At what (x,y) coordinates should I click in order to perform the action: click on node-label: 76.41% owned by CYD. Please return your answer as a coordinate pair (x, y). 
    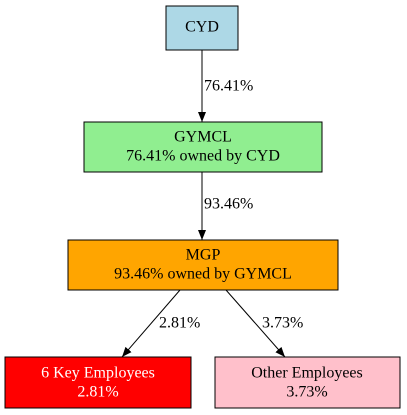
    Looking at the image, I should click on (203, 156).